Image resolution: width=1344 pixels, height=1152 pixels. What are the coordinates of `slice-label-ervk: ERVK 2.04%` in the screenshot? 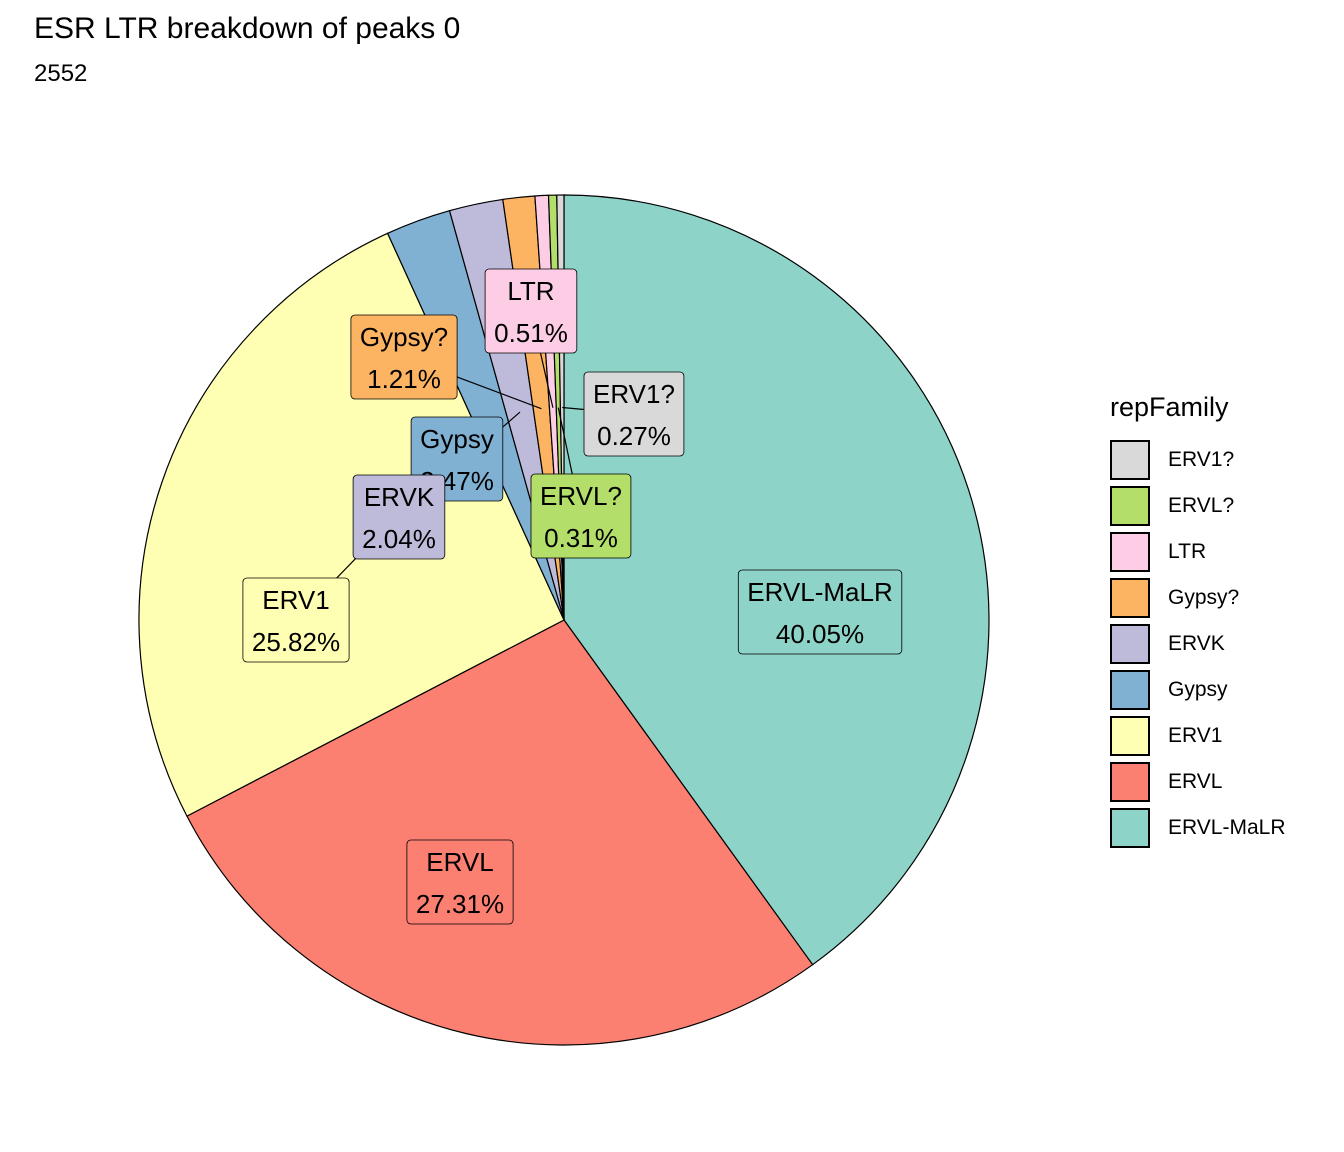 It's located at (399, 517).